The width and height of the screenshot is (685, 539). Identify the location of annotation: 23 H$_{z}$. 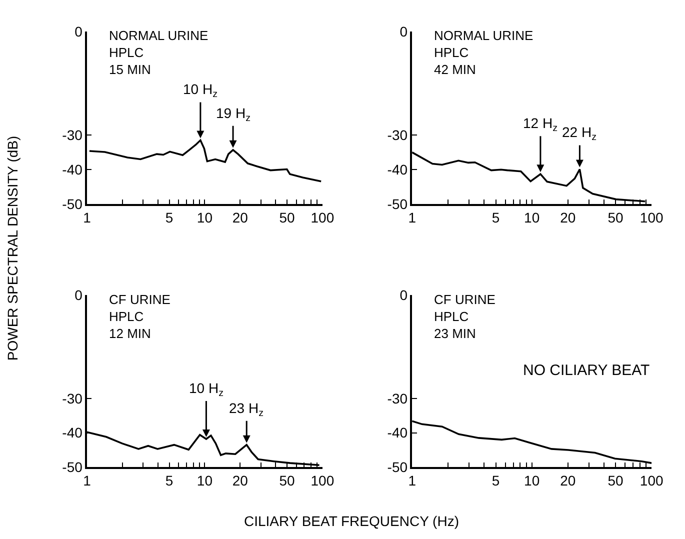
(246, 409).